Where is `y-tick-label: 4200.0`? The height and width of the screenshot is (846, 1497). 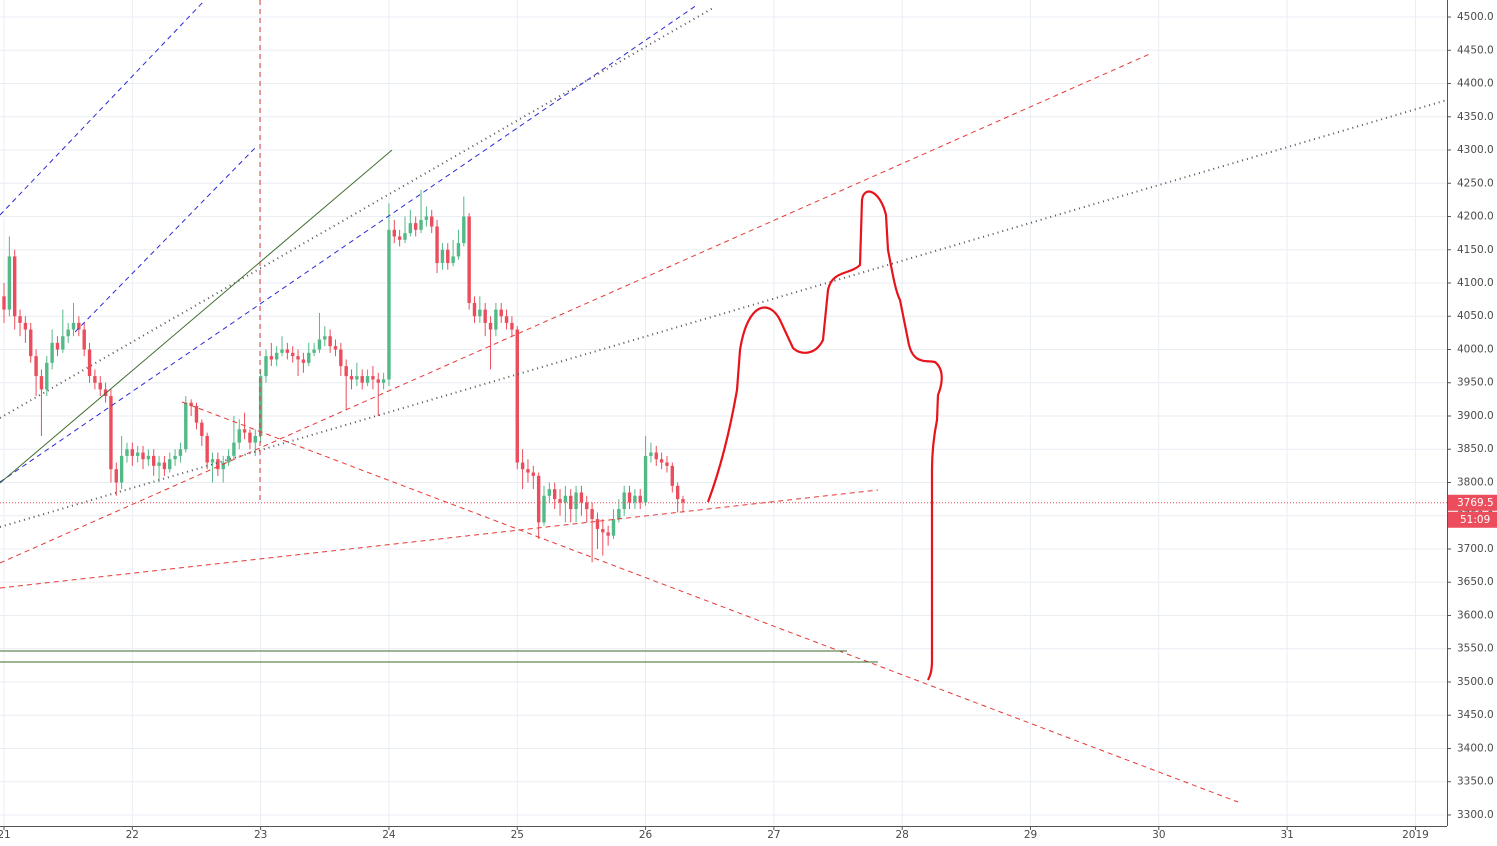 y-tick-label: 4200.0 is located at coordinates (1475, 217).